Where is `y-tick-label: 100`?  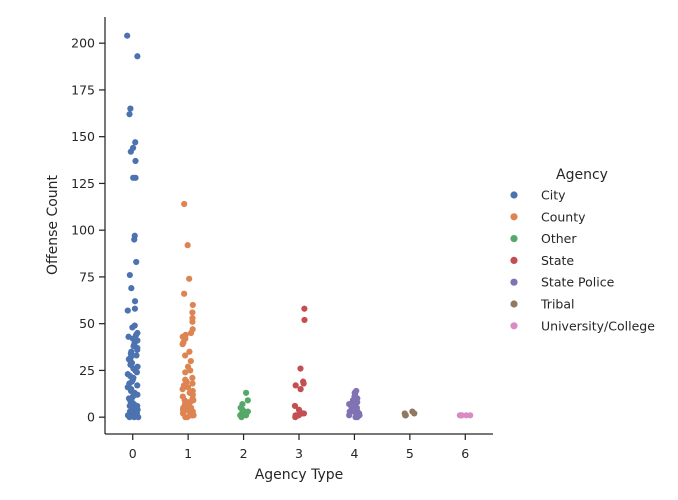 y-tick-label: 100 is located at coordinates (83, 230).